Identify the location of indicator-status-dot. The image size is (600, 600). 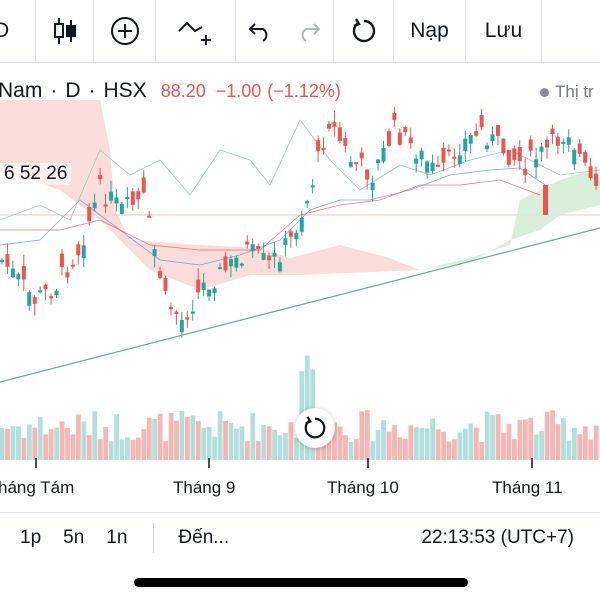
(544, 93).